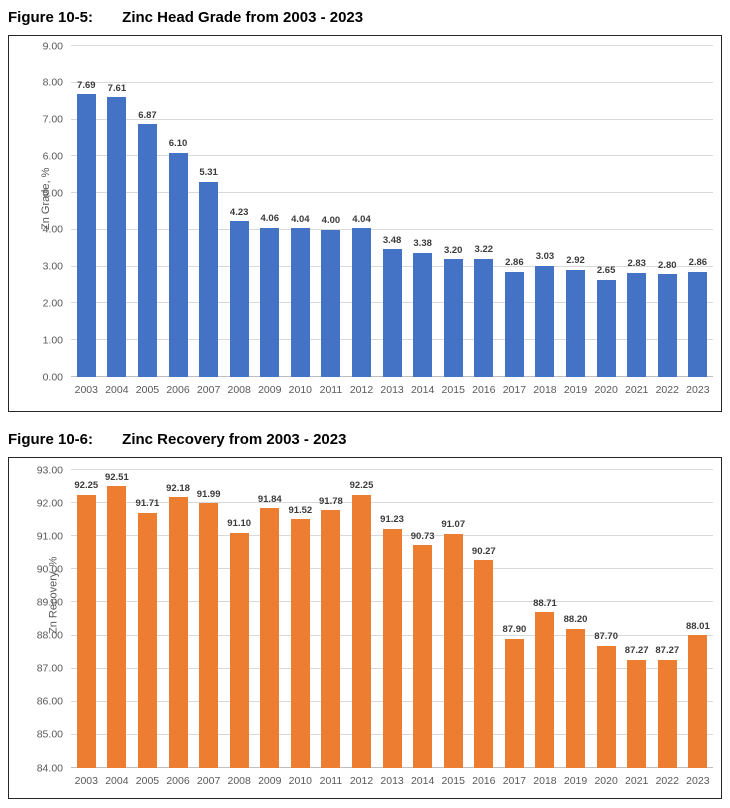  What do you see at coordinates (606, 636) in the screenshot?
I see `bar-value-label: 87.70` at bounding box center [606, 636].